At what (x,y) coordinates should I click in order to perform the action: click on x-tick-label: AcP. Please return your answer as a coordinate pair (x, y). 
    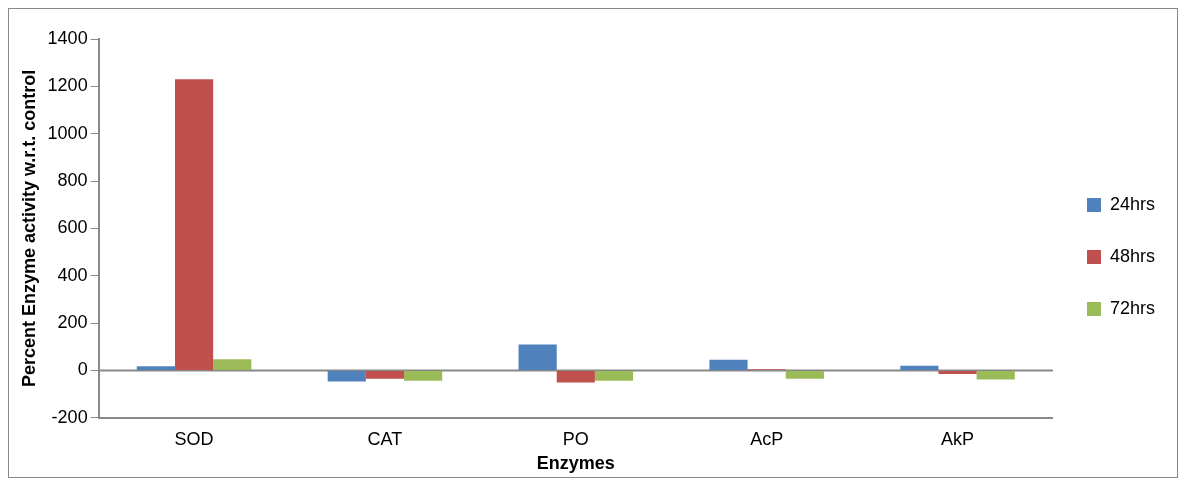
    Looking at the image, I should click on (767, 438).